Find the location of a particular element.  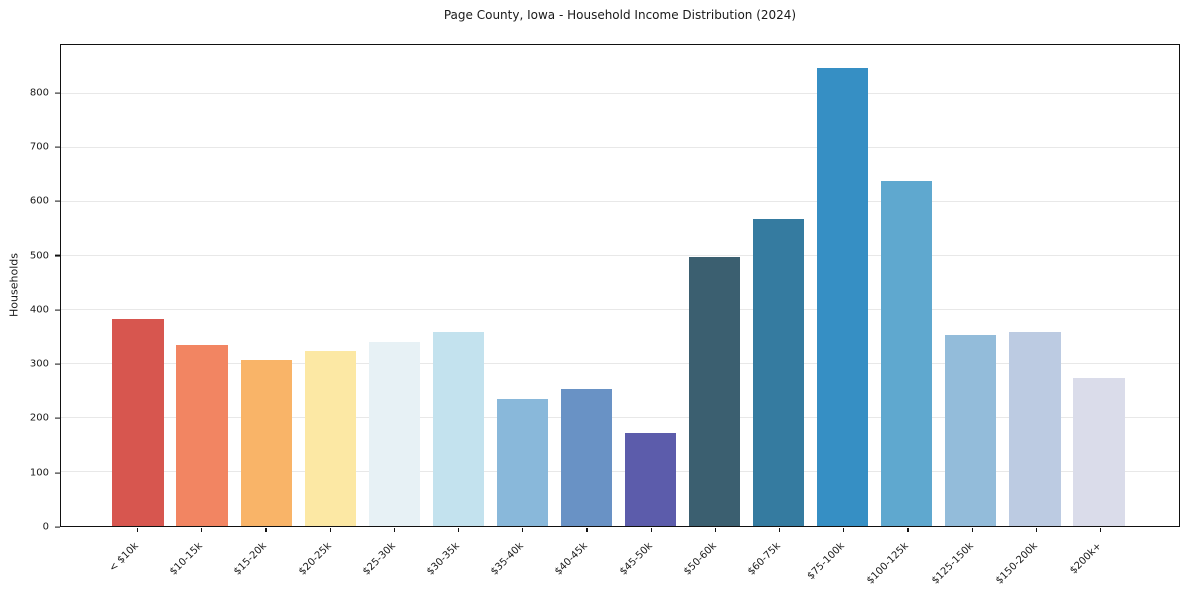

y-tick-label: 800 is located at coordinates (39, 93).